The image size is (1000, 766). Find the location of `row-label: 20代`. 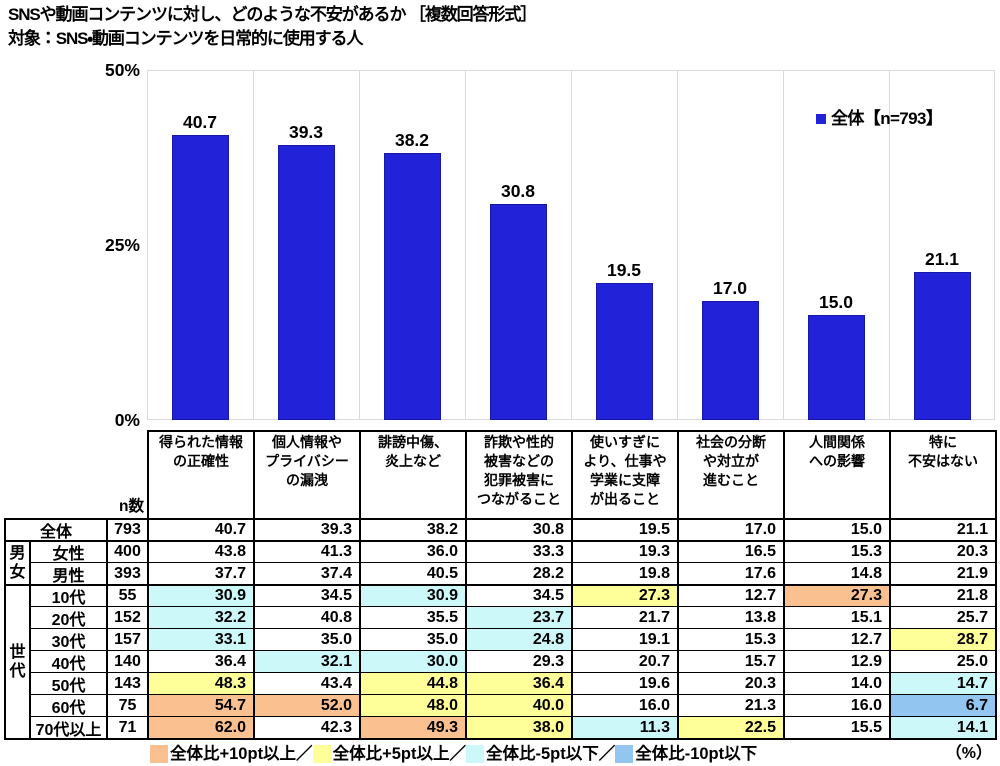

row-label: 20代 is located at coordinates (67, 617).